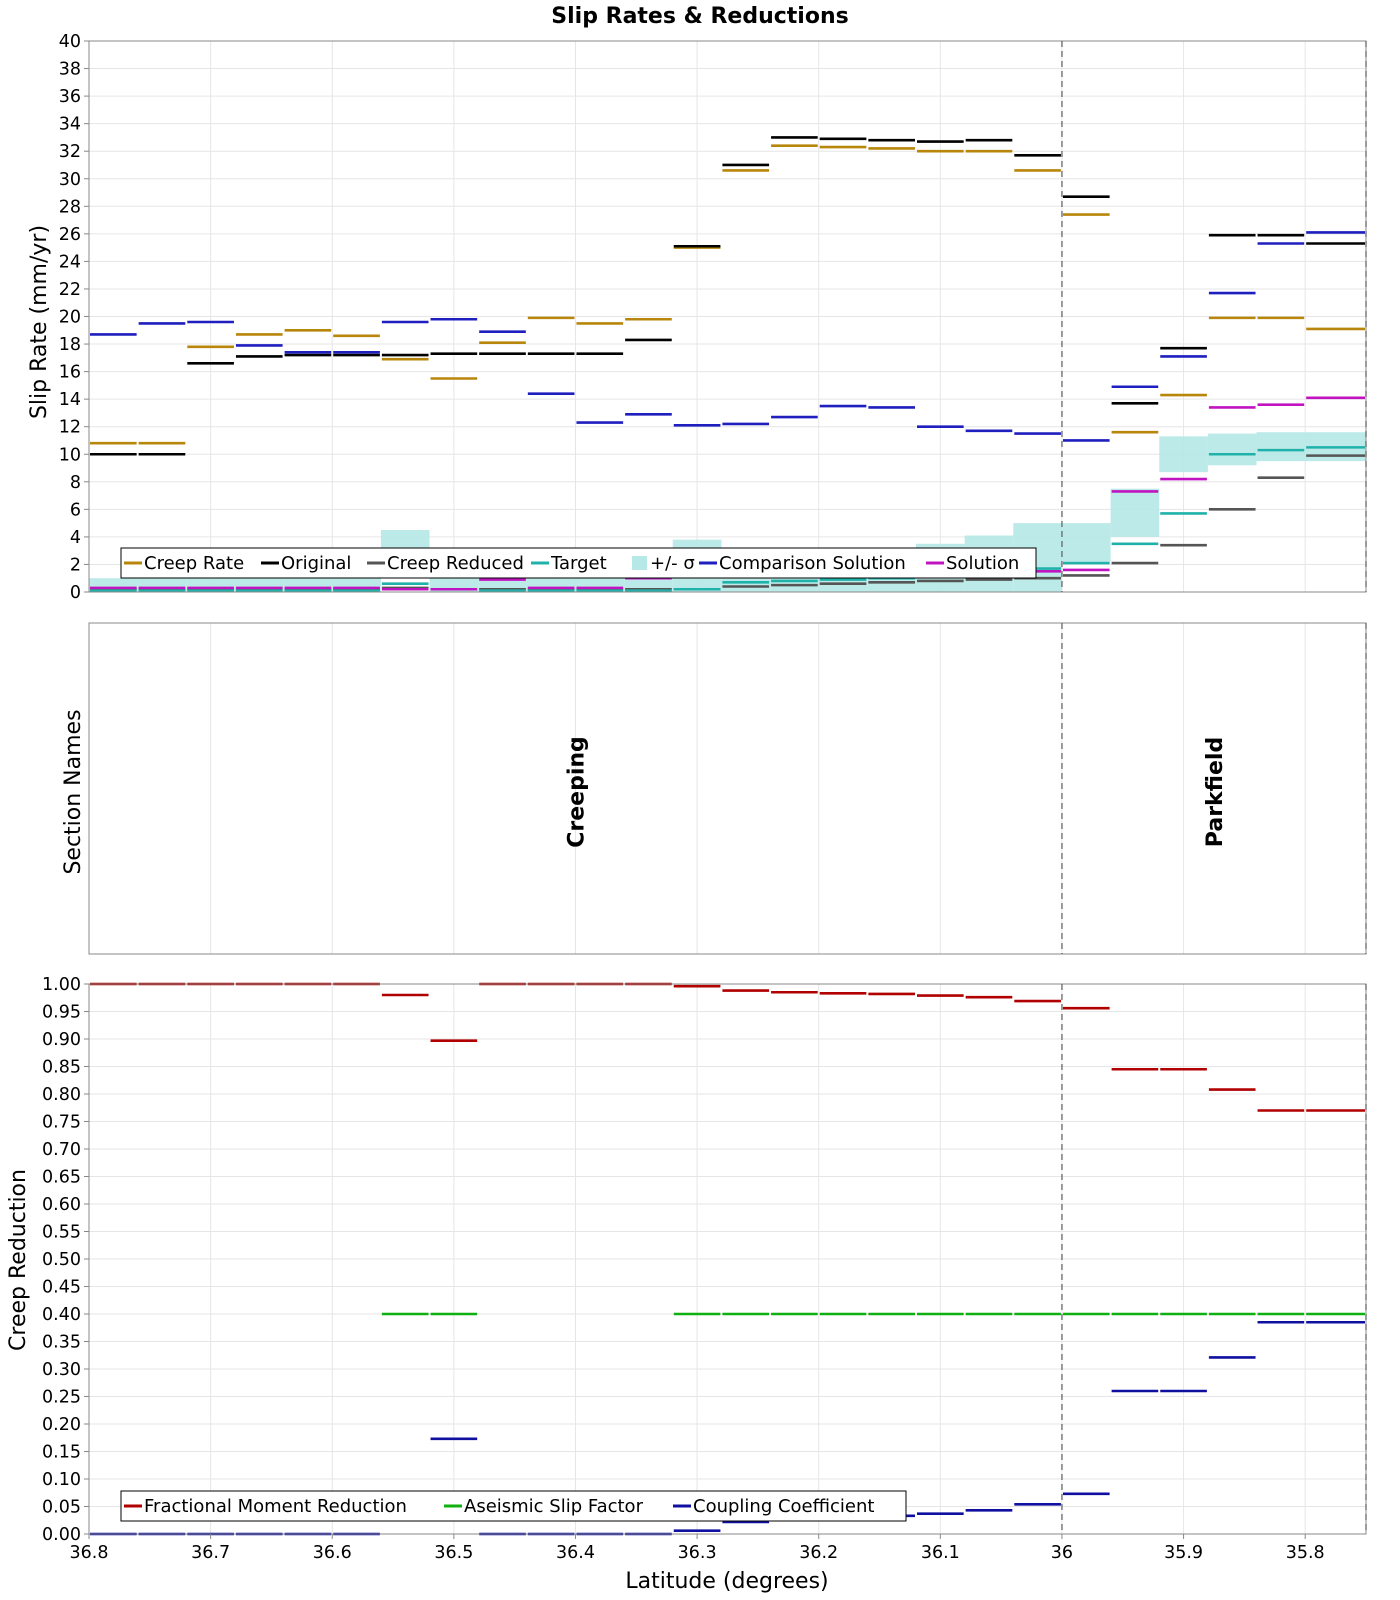 Image resolution: width=1400 pixels, height=1600 pixels. What do you see at coordinates (697, 1553) in the screenshot?
I see `x-tick-label: 36.3` at bounding box center [697, 1553].